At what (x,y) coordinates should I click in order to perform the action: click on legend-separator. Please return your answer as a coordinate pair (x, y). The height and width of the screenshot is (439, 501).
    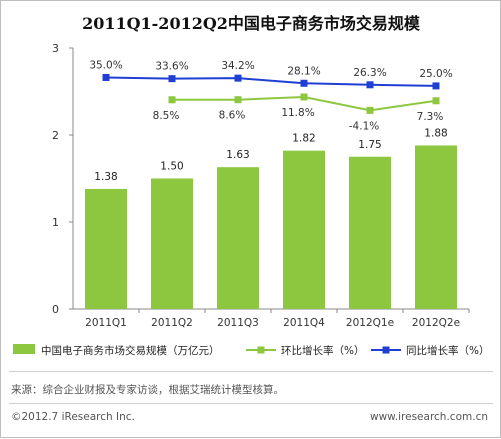
    Looking at the image, I should click on (251, 371).